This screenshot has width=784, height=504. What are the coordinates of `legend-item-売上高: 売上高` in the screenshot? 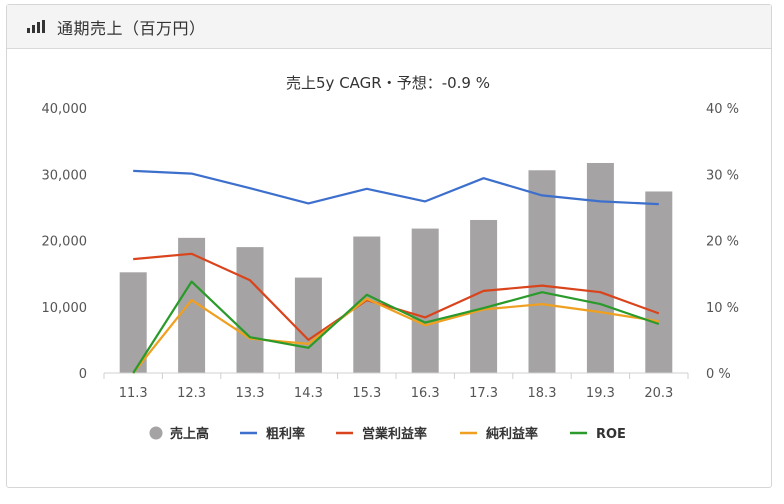 It's located at (179, 434).